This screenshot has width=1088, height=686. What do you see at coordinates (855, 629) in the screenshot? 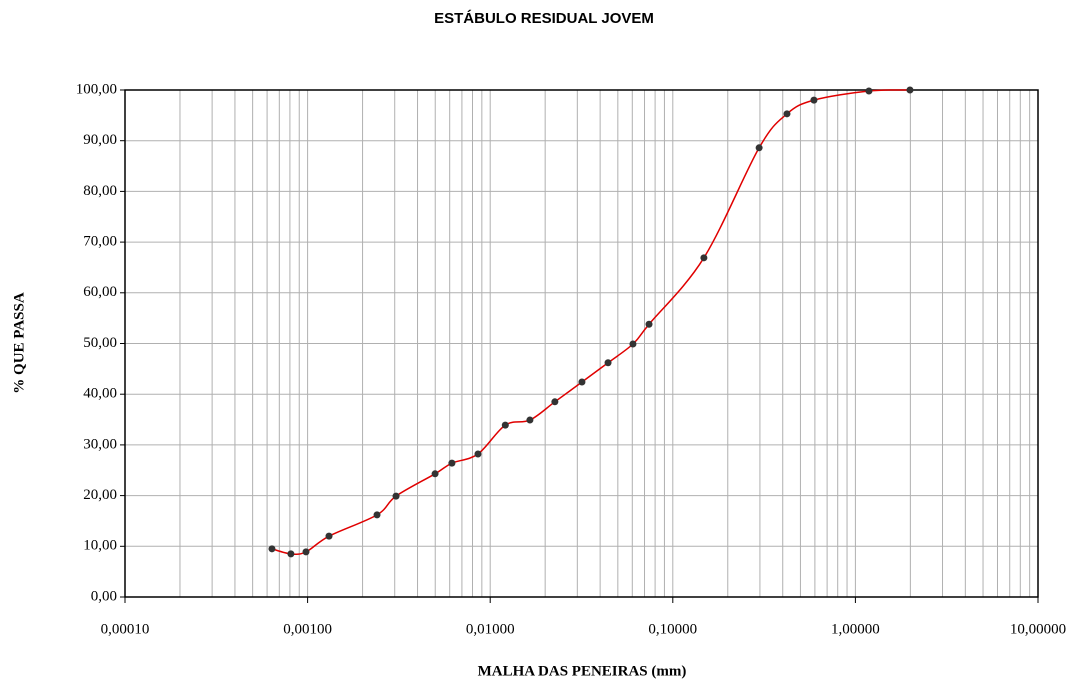
I see `x-tick-label: 1,00000` at bounding box center [855, 629].